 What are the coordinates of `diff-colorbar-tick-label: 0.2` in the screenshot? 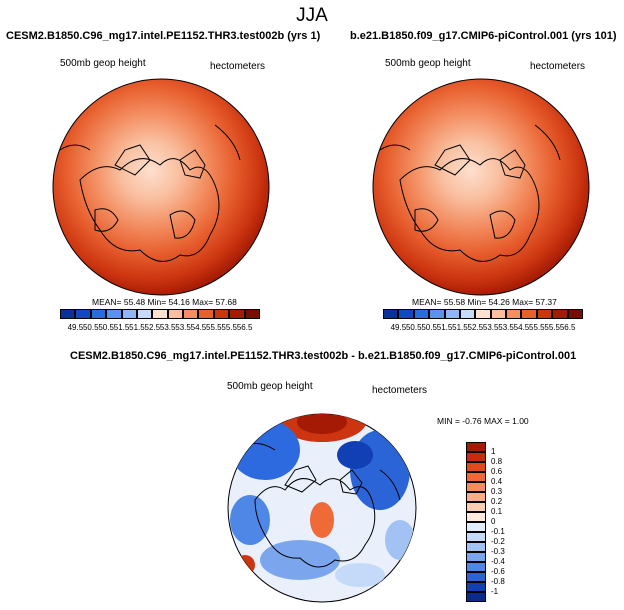 It's located at (497, 501).